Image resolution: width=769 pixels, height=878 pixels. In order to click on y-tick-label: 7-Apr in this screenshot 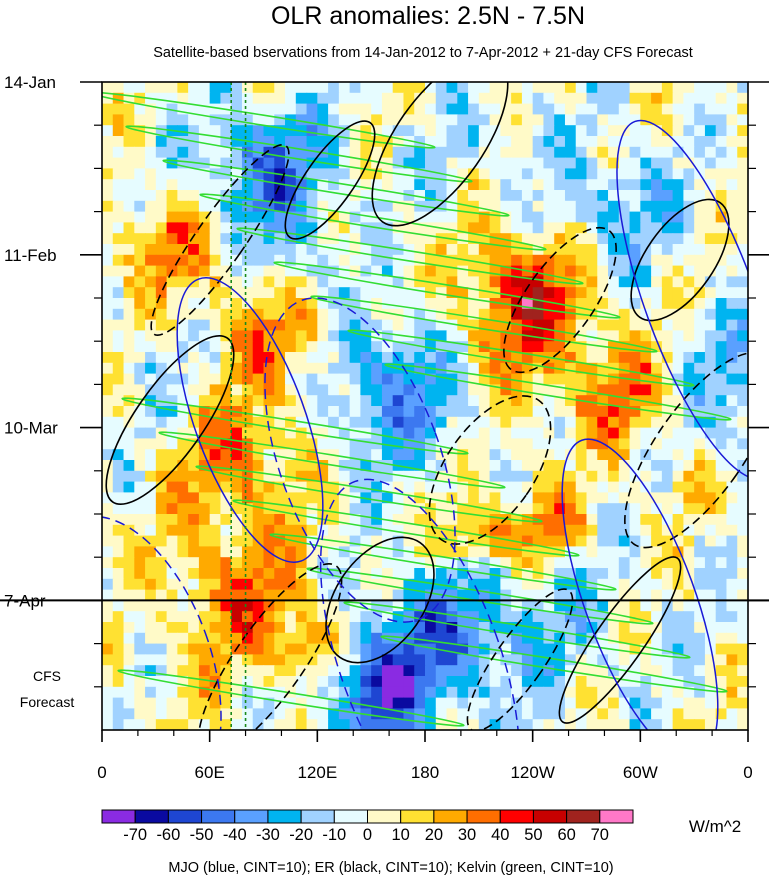, I will do `click(25, 600)`.